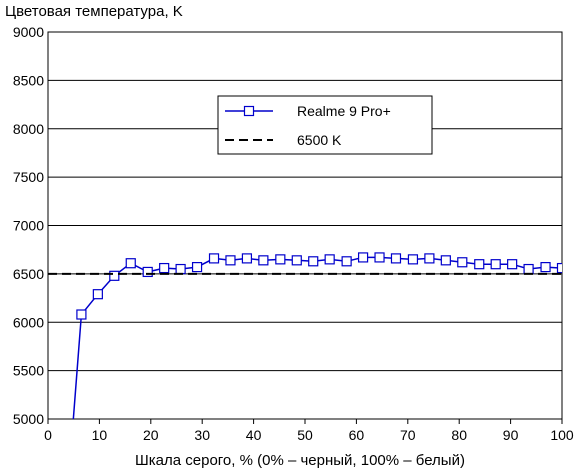 This screenshot has width=574, height=469. Describe the element at coordinates (283, 140) in the screenshot. I see `legend-item-2: 6500 K` at that location.